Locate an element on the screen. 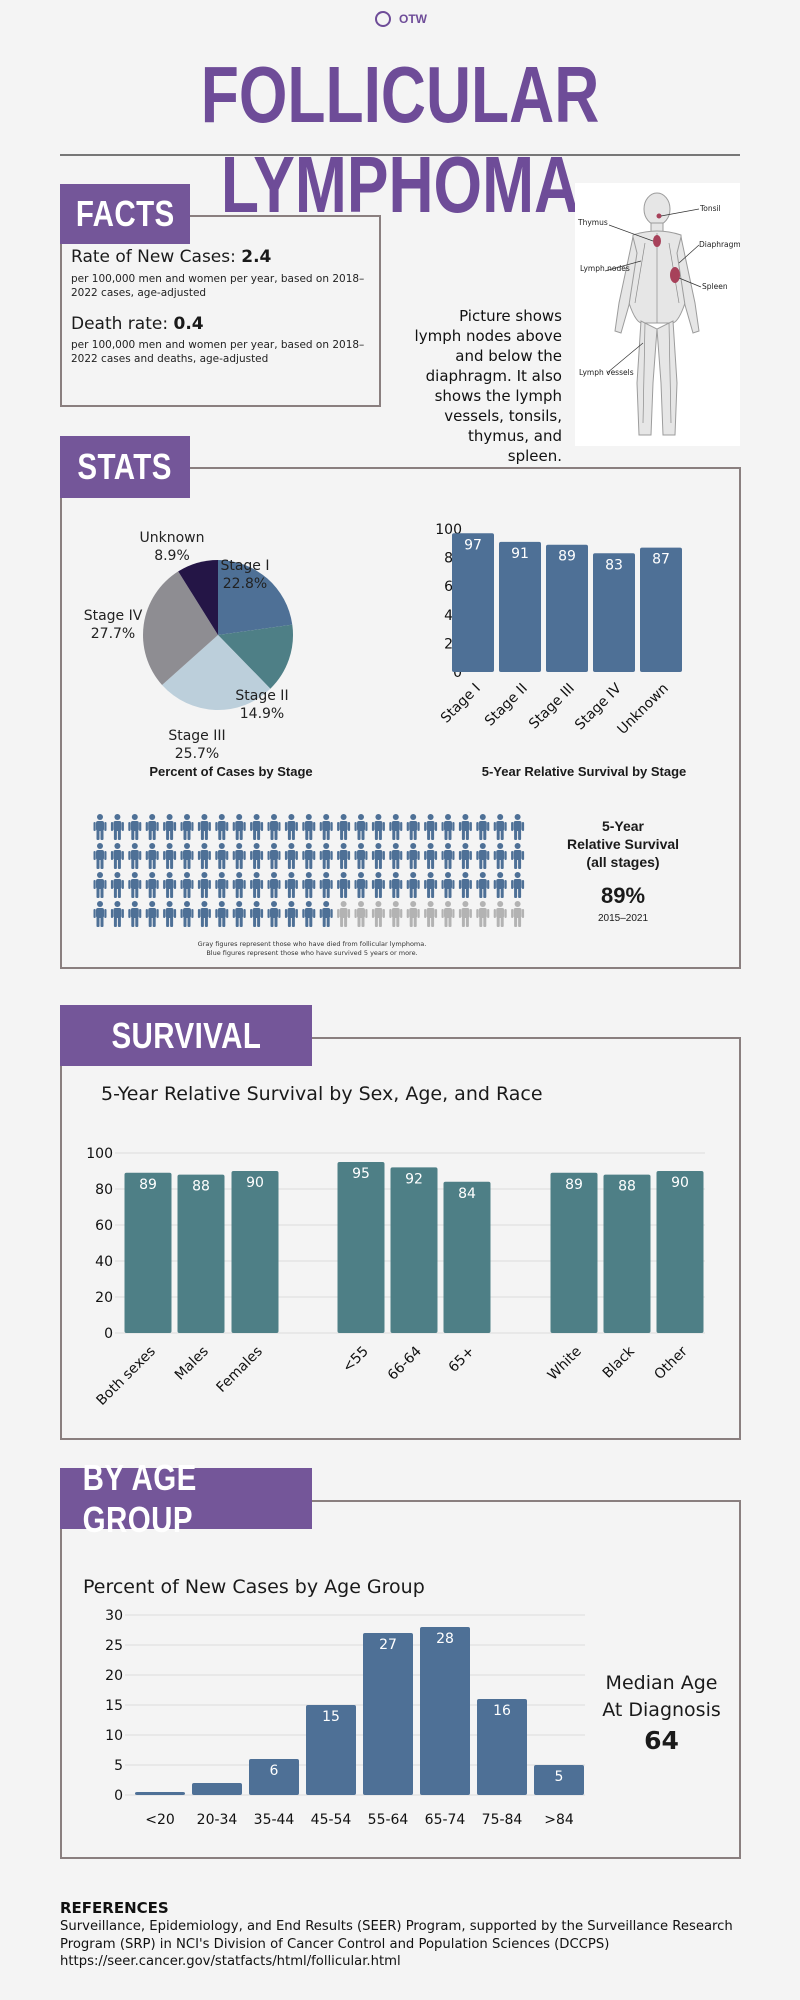 This screenshot has width=800, height=2000. x-tick-label: Stage I is located at coordinates (461, 704).